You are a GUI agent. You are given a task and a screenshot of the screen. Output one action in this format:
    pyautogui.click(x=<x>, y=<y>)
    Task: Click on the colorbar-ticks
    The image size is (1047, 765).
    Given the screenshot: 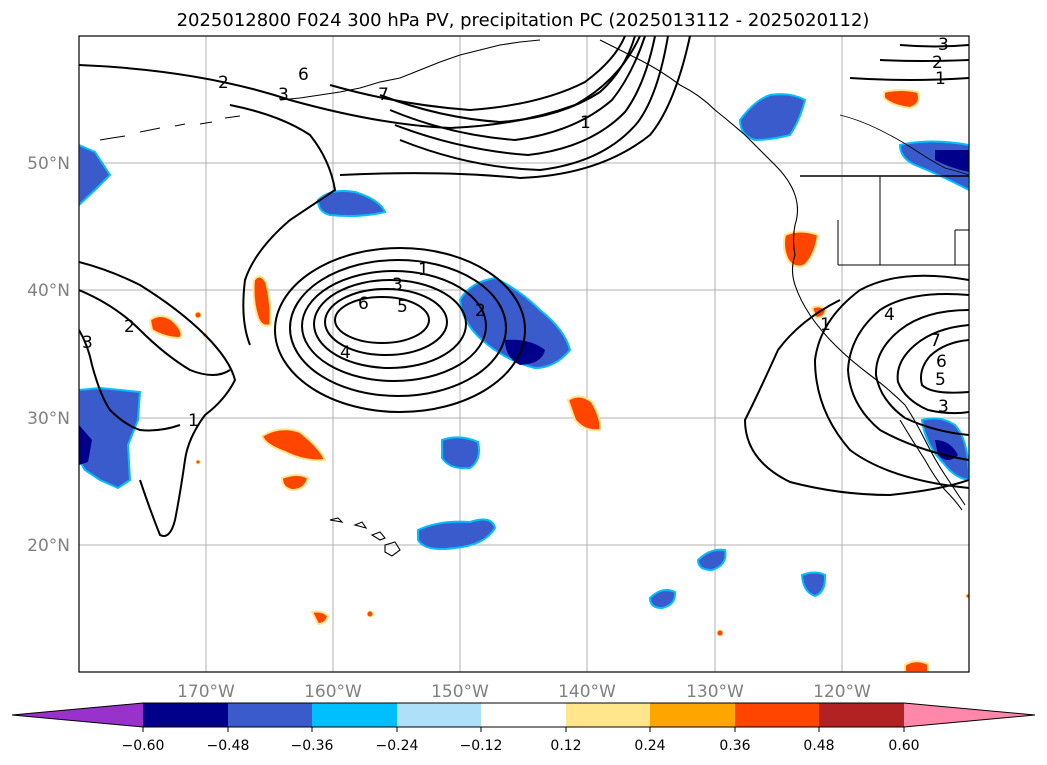 What is the action you would take?
    pyautogui.click(x=523, y=729)
    